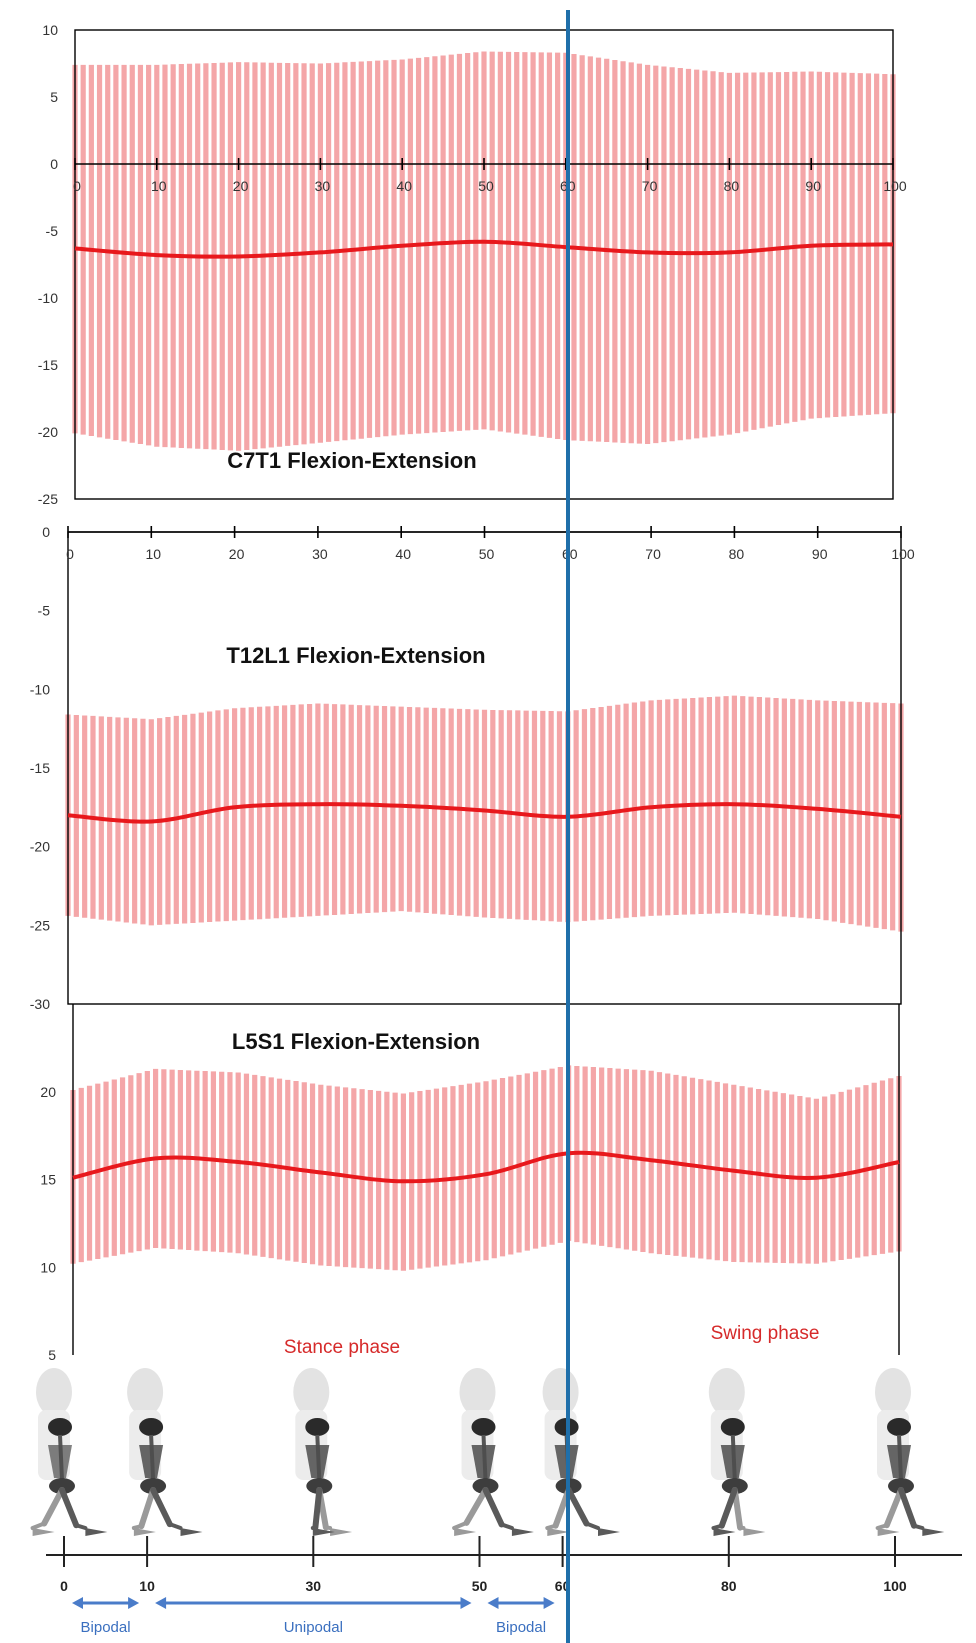  I want to click on gait-axis-tick-label: 10, so click(147, 1586).